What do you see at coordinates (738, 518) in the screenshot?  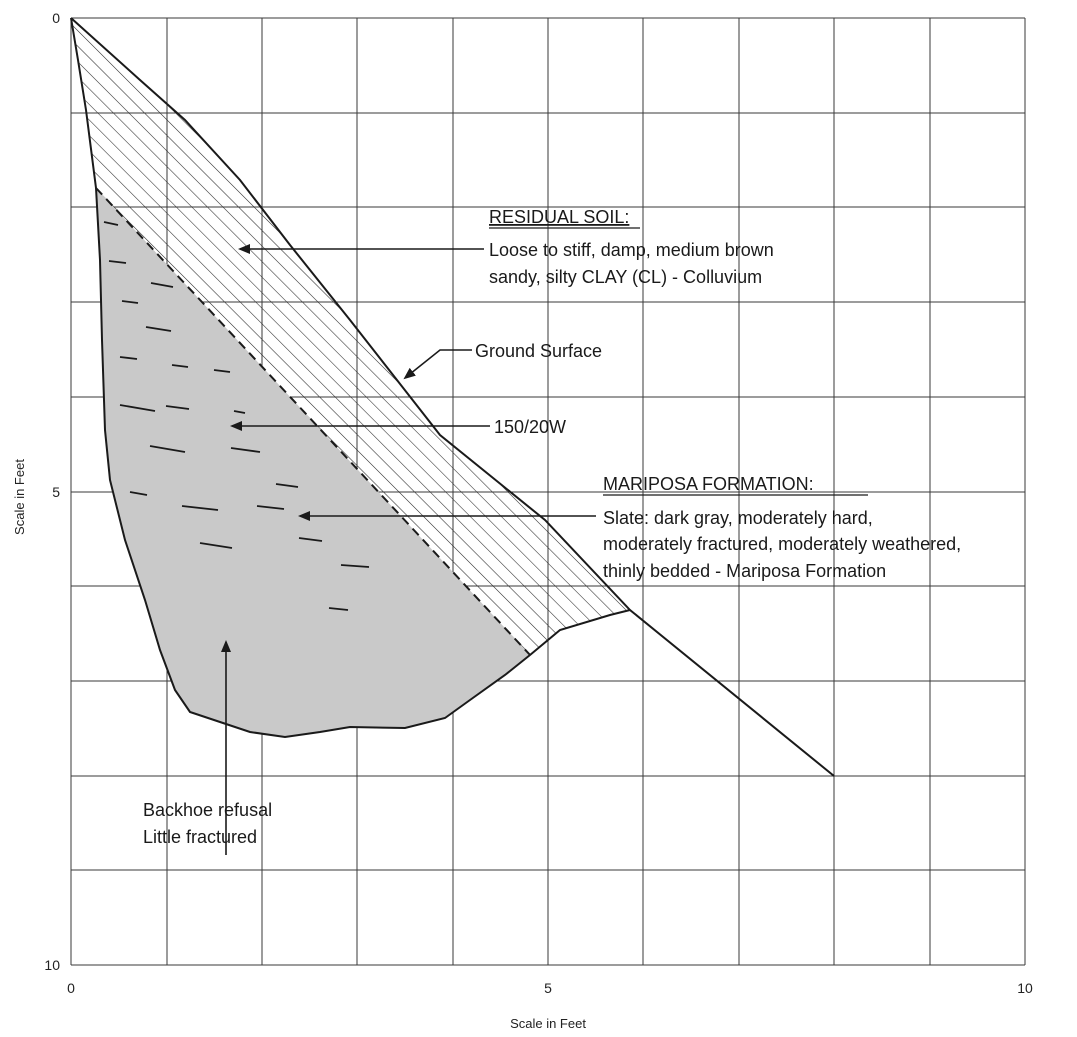 I see `mariposa-desc-1: Slate: dark gray, moderately hard,` at bounding box center [738, 518].